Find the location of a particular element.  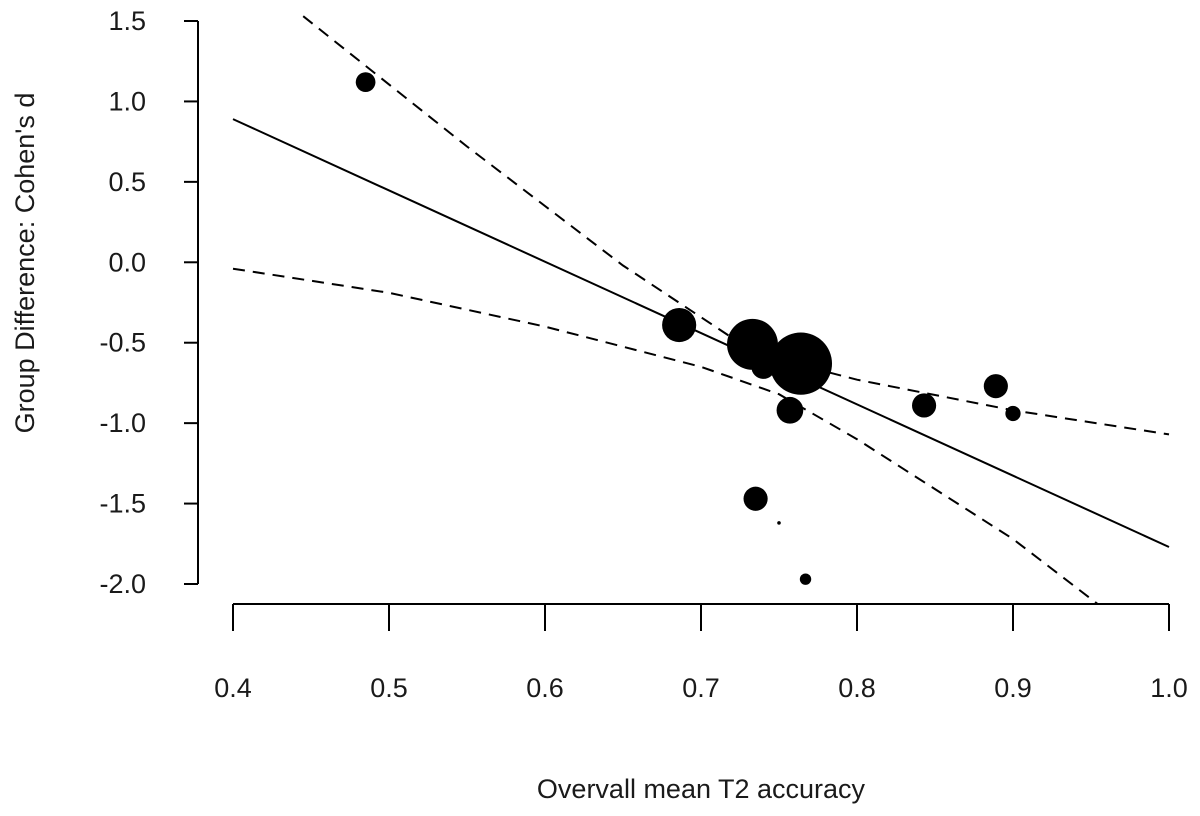

y-tick-label: -1.0 is located at coordinates (122, 423).